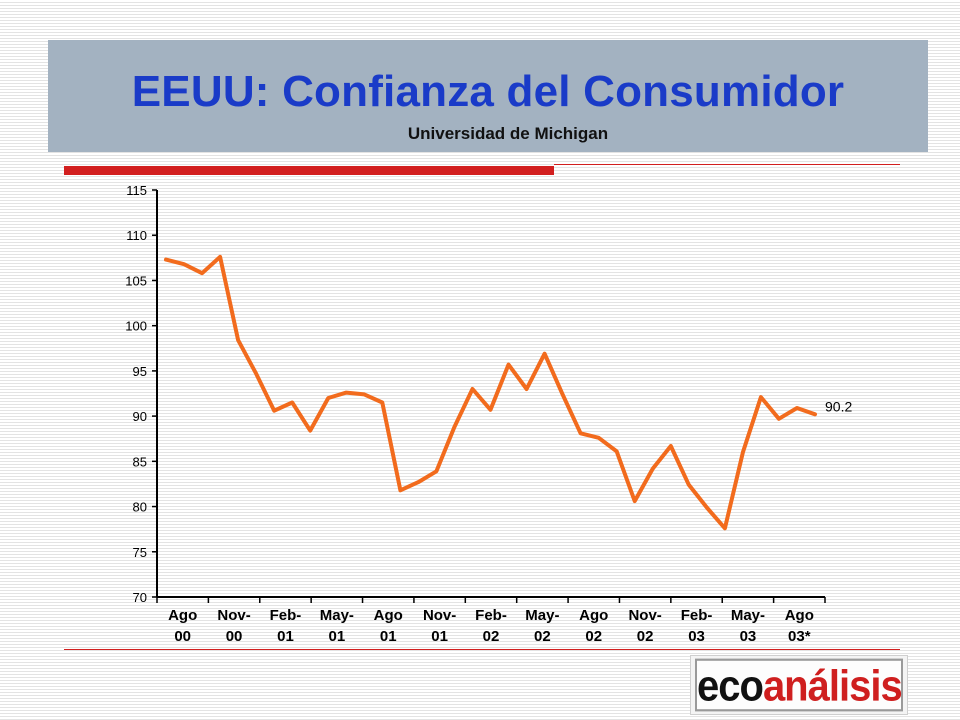 The height and width of the screenshot is (720, 960). What do you see at coordinates (140, 416) in the screenshot?
I see `y-tick-label: 90` at bounding box center [140, 416].